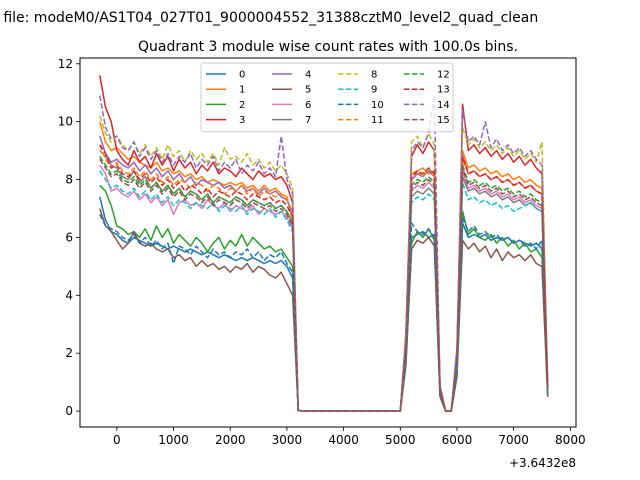  I want to click on y-tick-label: 0, so click(69, 411).